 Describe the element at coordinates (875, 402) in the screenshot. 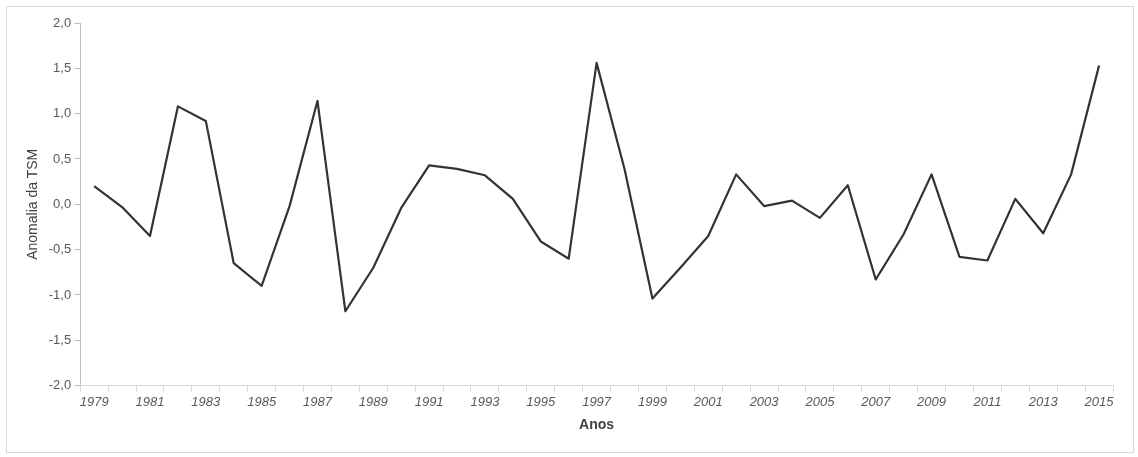

I see `x-tick-label: 2007` at that location.